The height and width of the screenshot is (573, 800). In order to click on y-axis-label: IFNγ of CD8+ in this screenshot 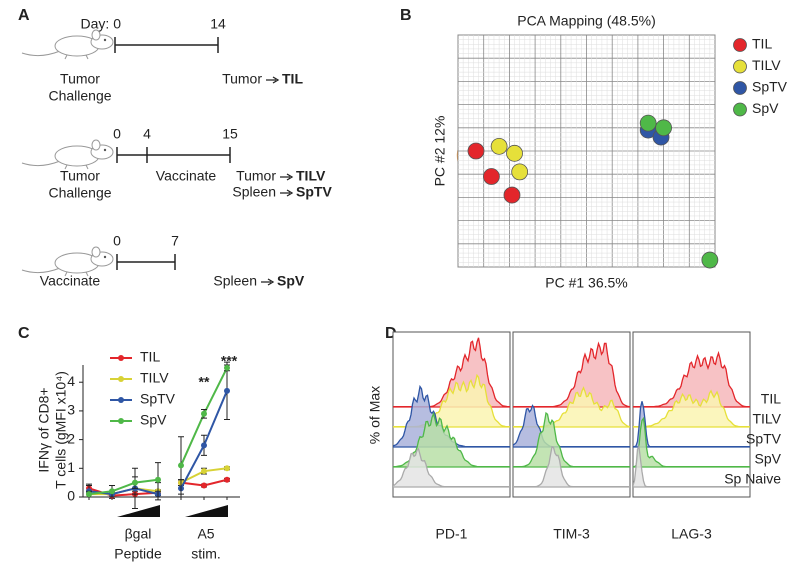, I will do `click(44, 429)`.